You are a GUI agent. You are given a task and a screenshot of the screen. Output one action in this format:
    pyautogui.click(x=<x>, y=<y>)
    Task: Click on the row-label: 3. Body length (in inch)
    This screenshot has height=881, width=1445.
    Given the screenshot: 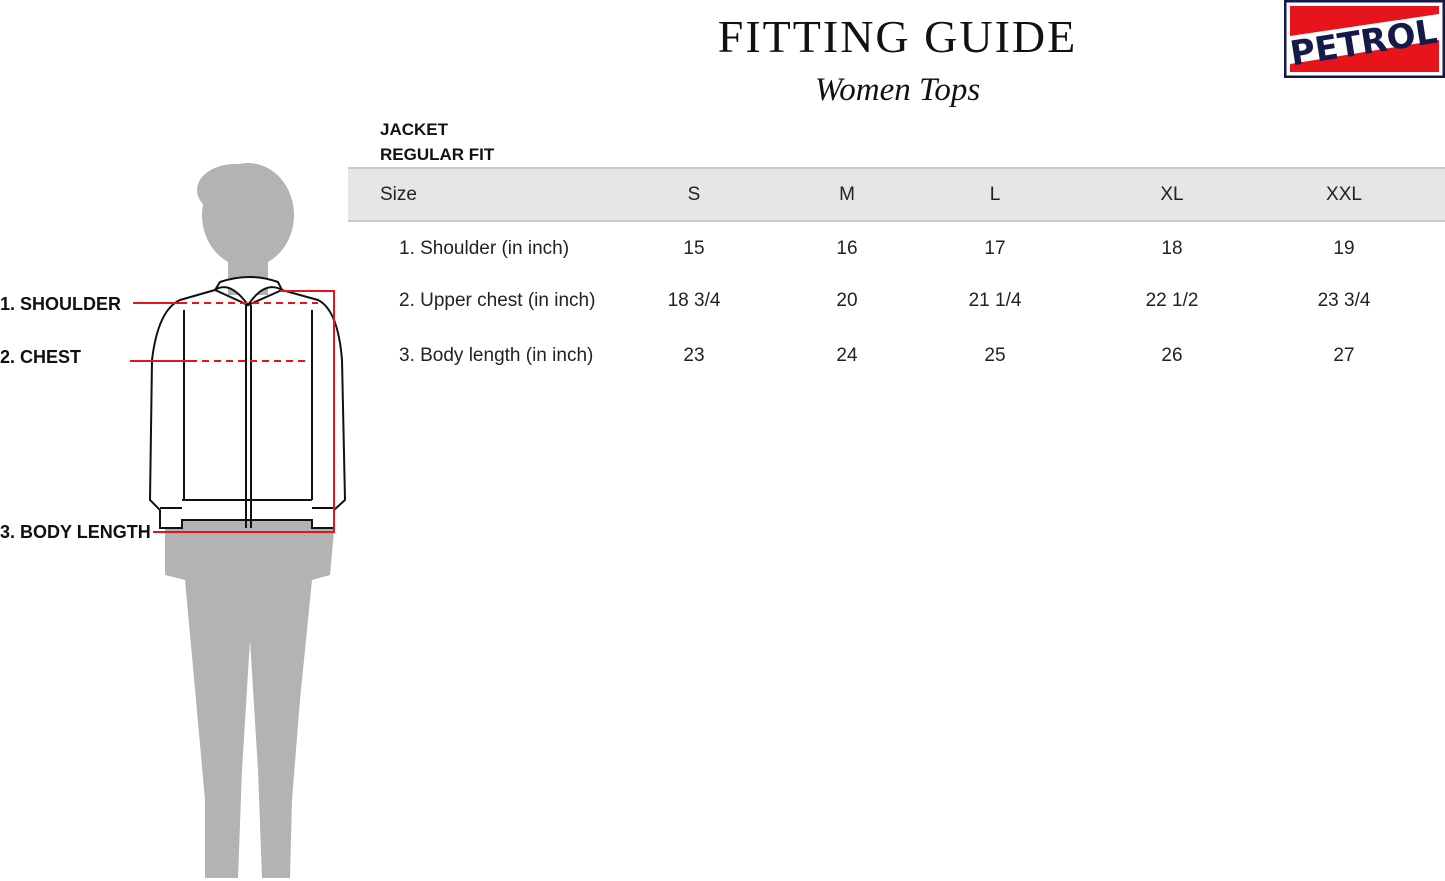 What is the action you would take?
    pyautogui.click(x=496, y=355)
    